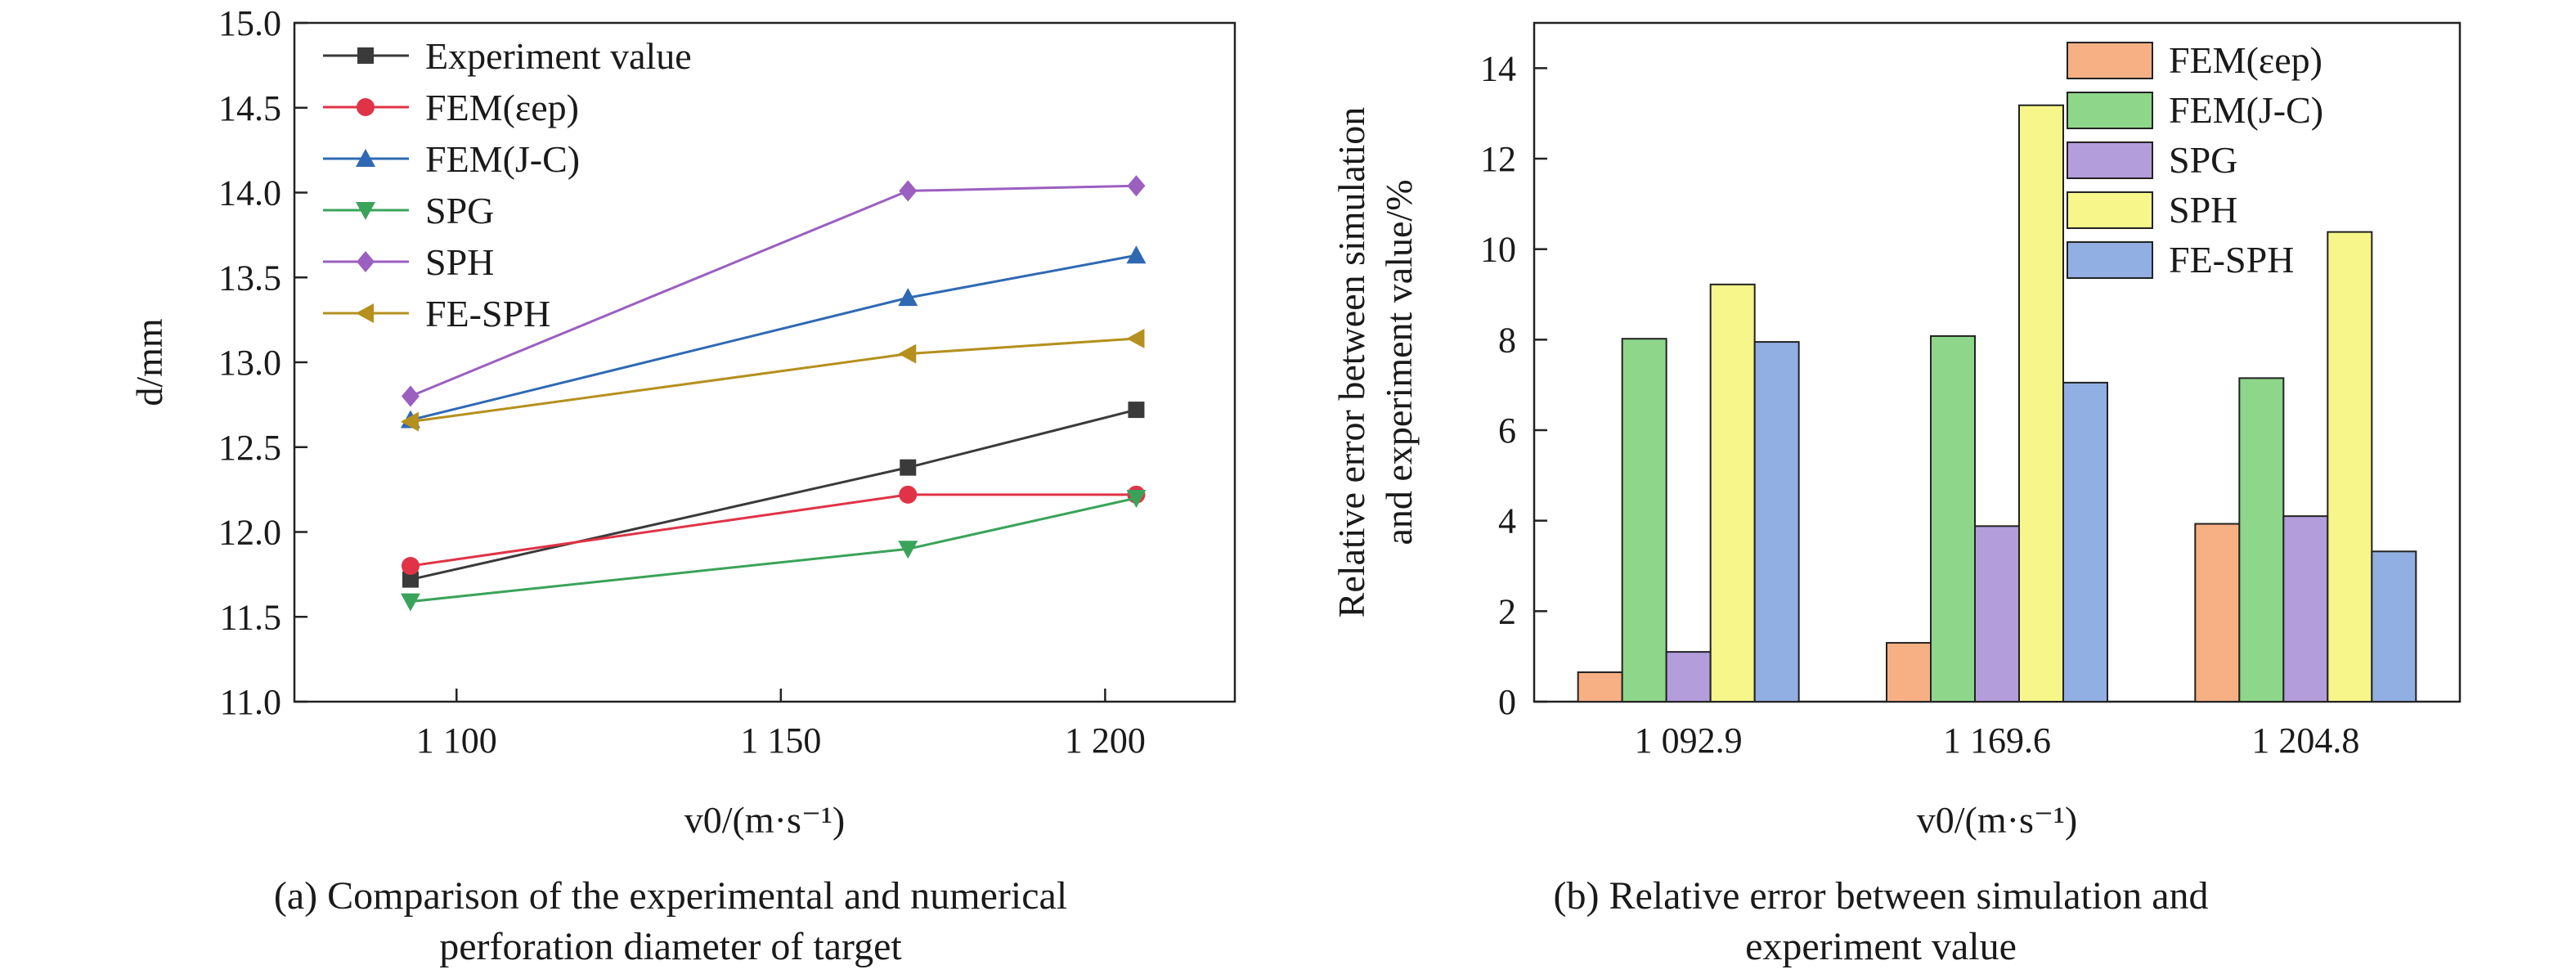 The width and height of the screenshot is (2576, 974). I want to click on legend-label: Experiment value, so click(558, 56).